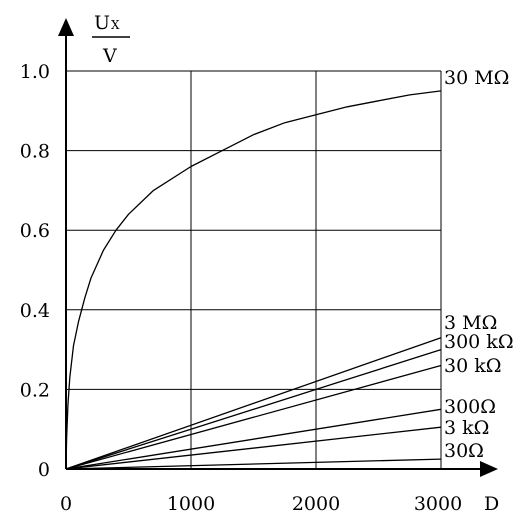  What do you see at coordinates (476, 78) in the screenshot?
I see `series-label: 30 MΩ` at bounding box center [476, 78].